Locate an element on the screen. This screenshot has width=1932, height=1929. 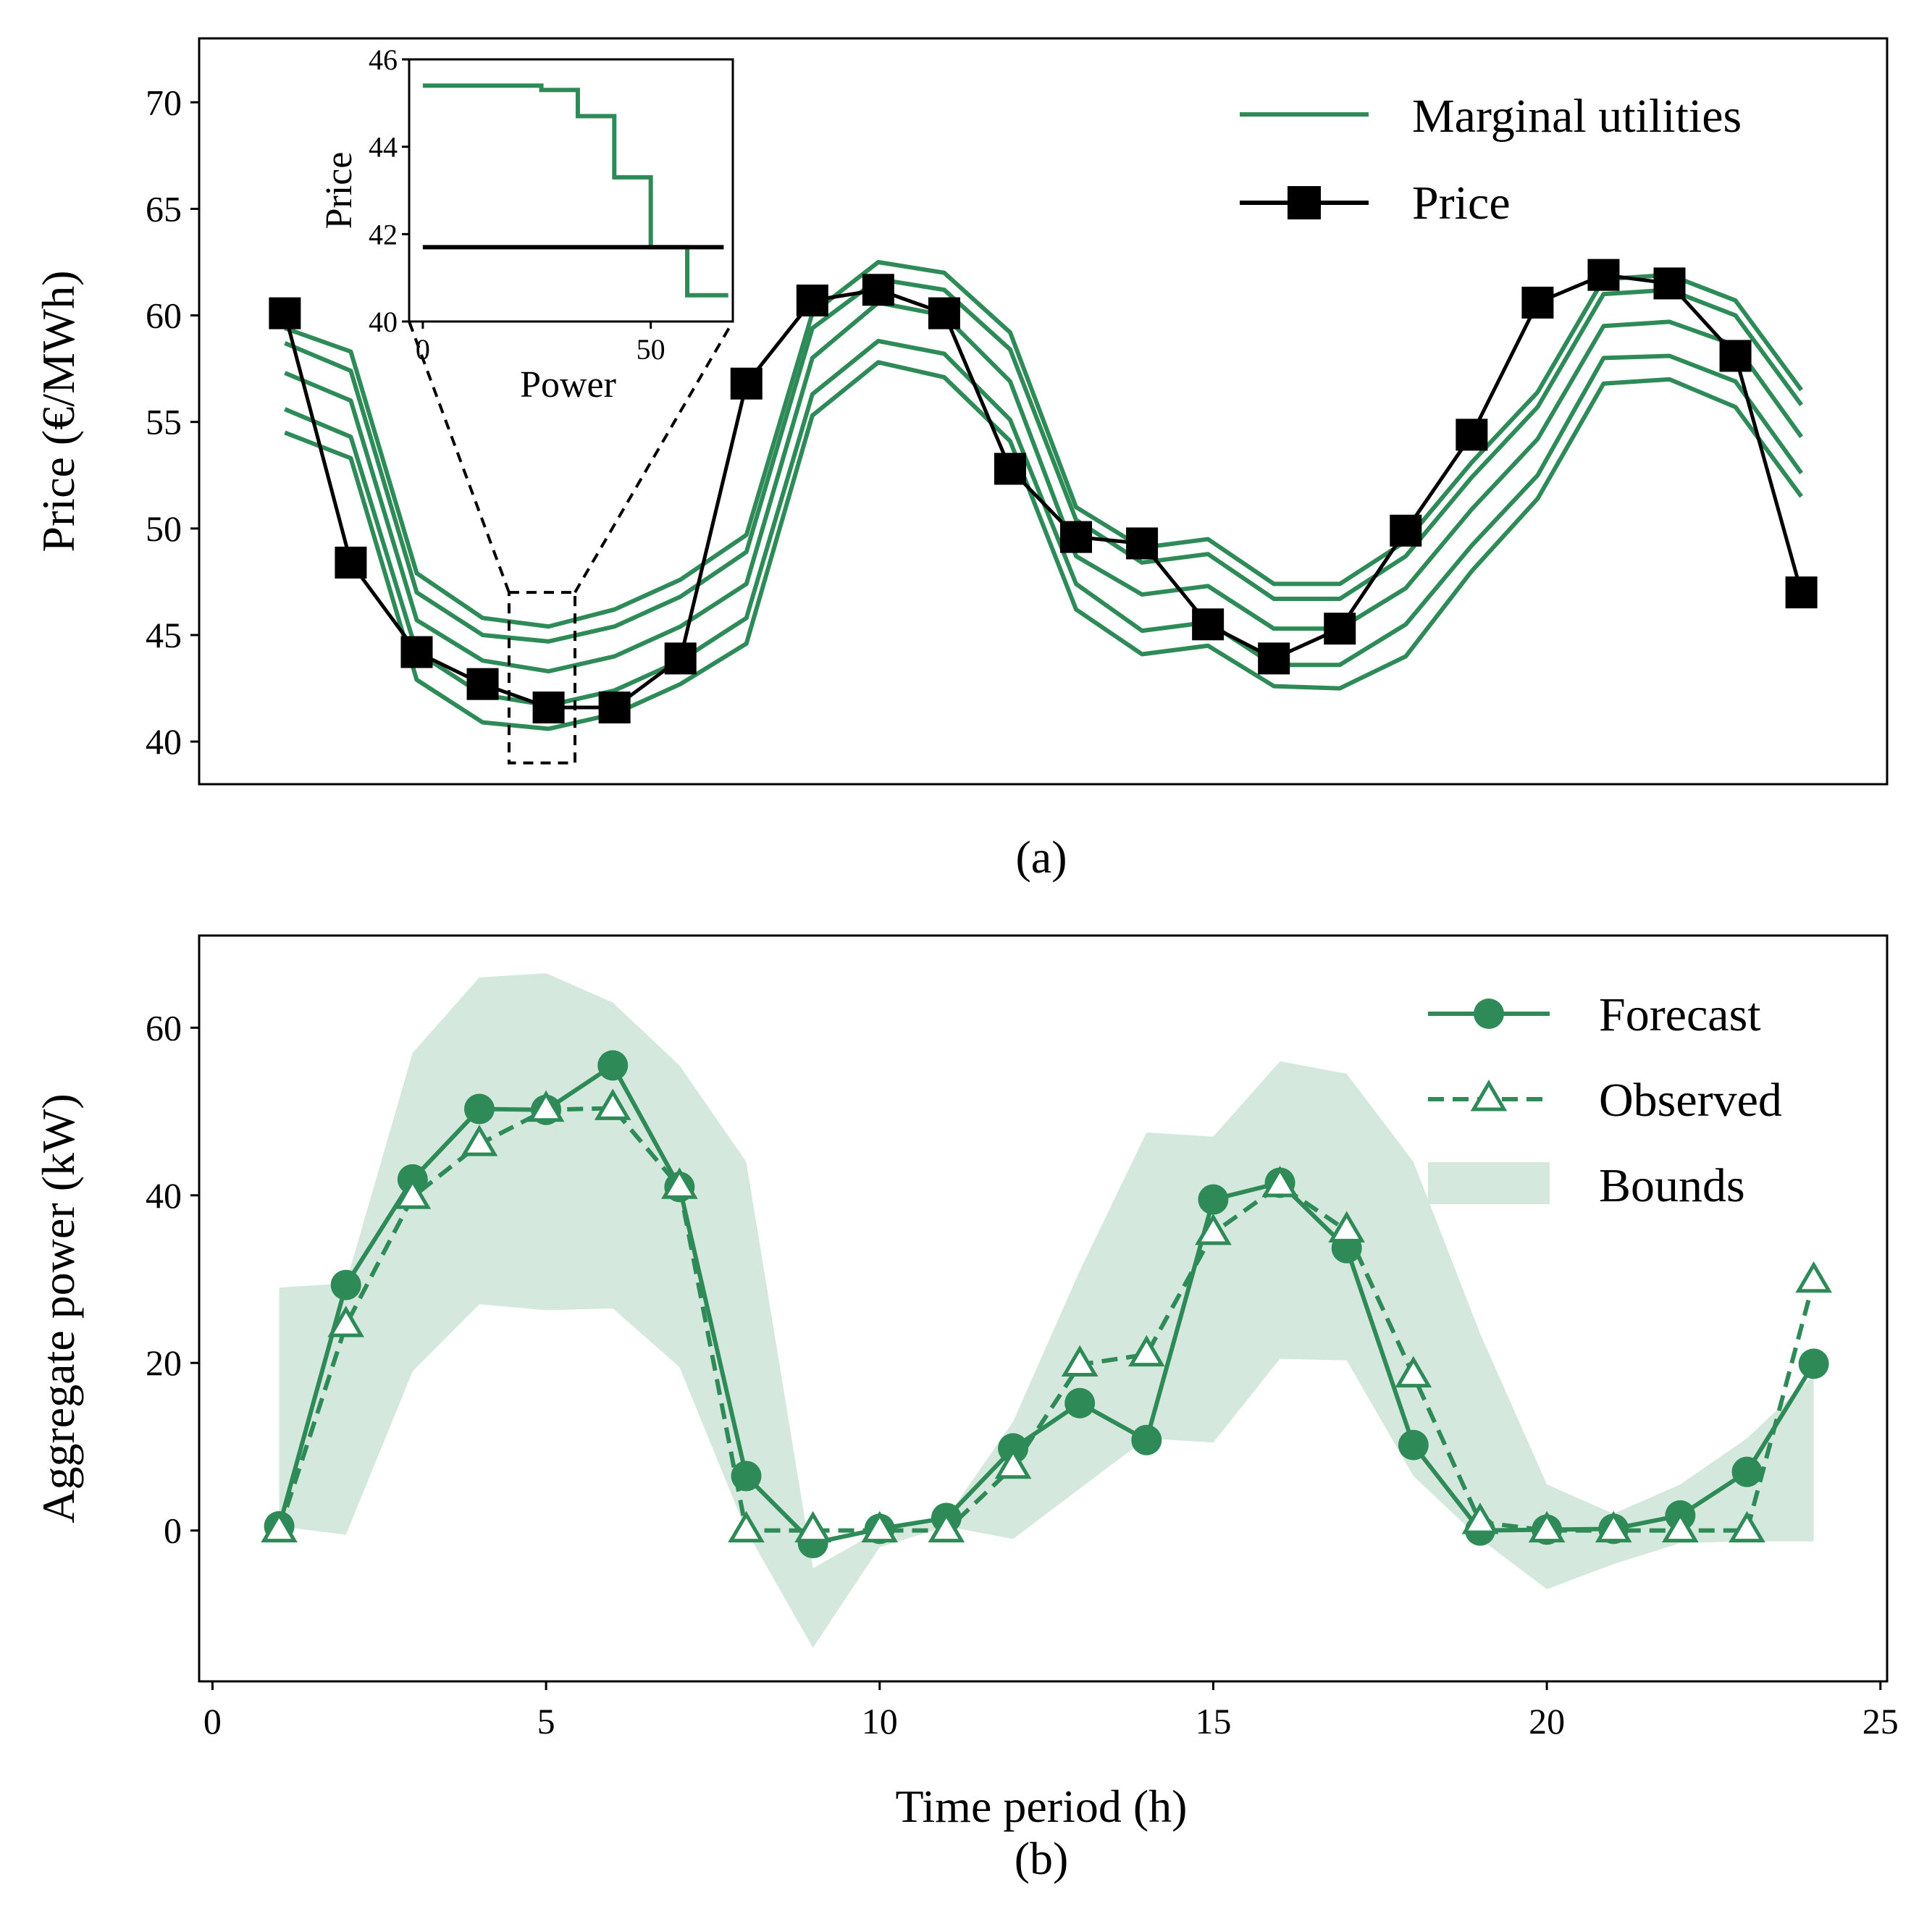
legend-price-marker is located at coordinates (1304, 202).